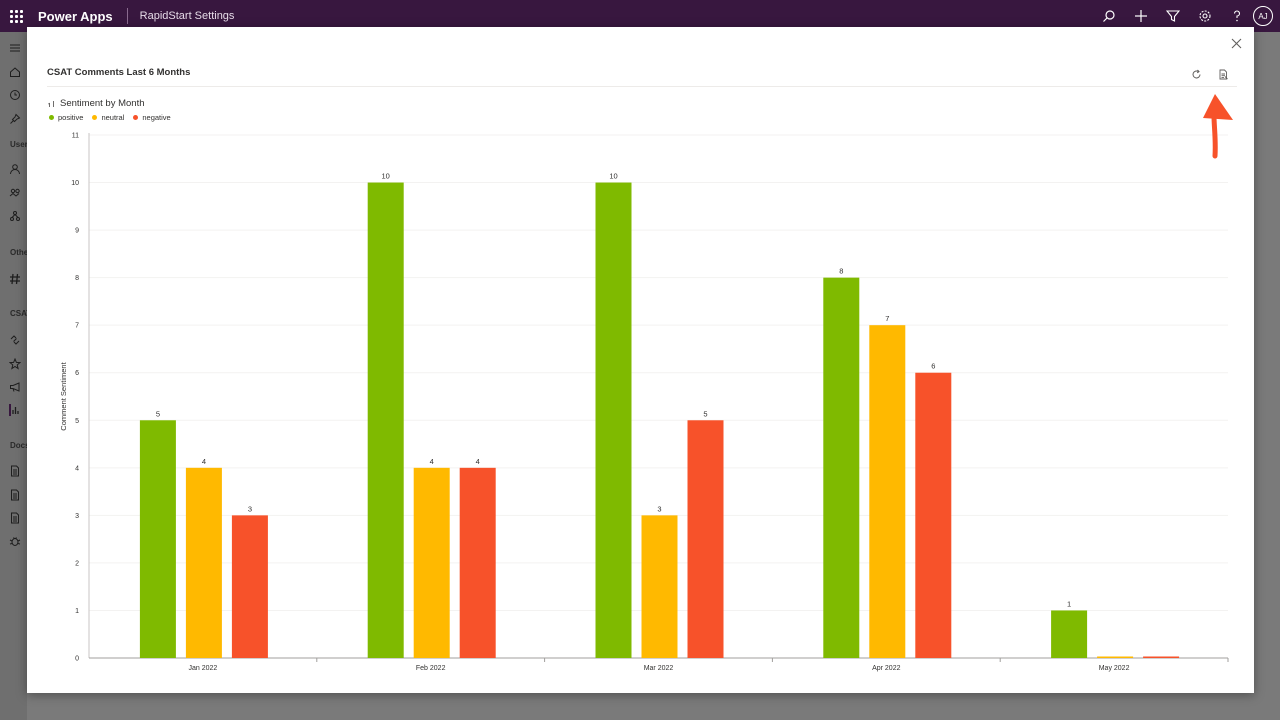  I want to click on person-icon, so click(15, 169).